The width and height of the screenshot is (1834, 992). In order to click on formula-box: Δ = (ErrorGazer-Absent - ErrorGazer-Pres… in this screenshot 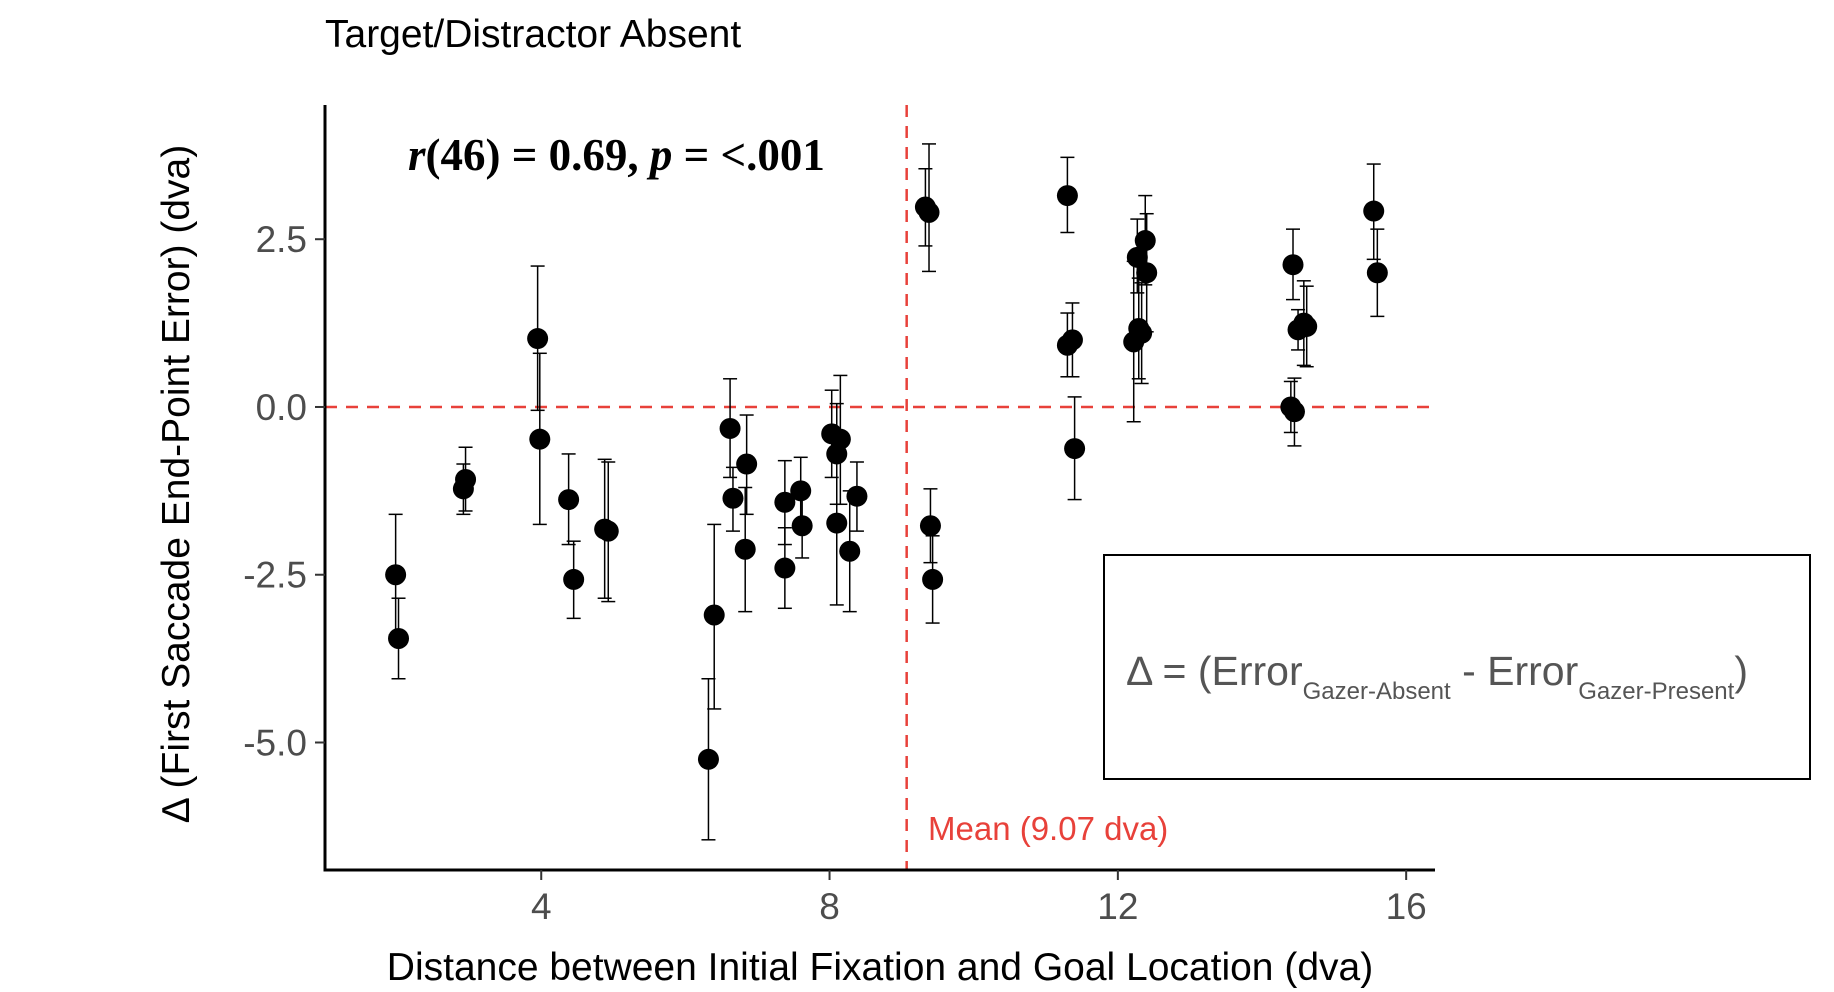, I will do `click(1457, 667)`.